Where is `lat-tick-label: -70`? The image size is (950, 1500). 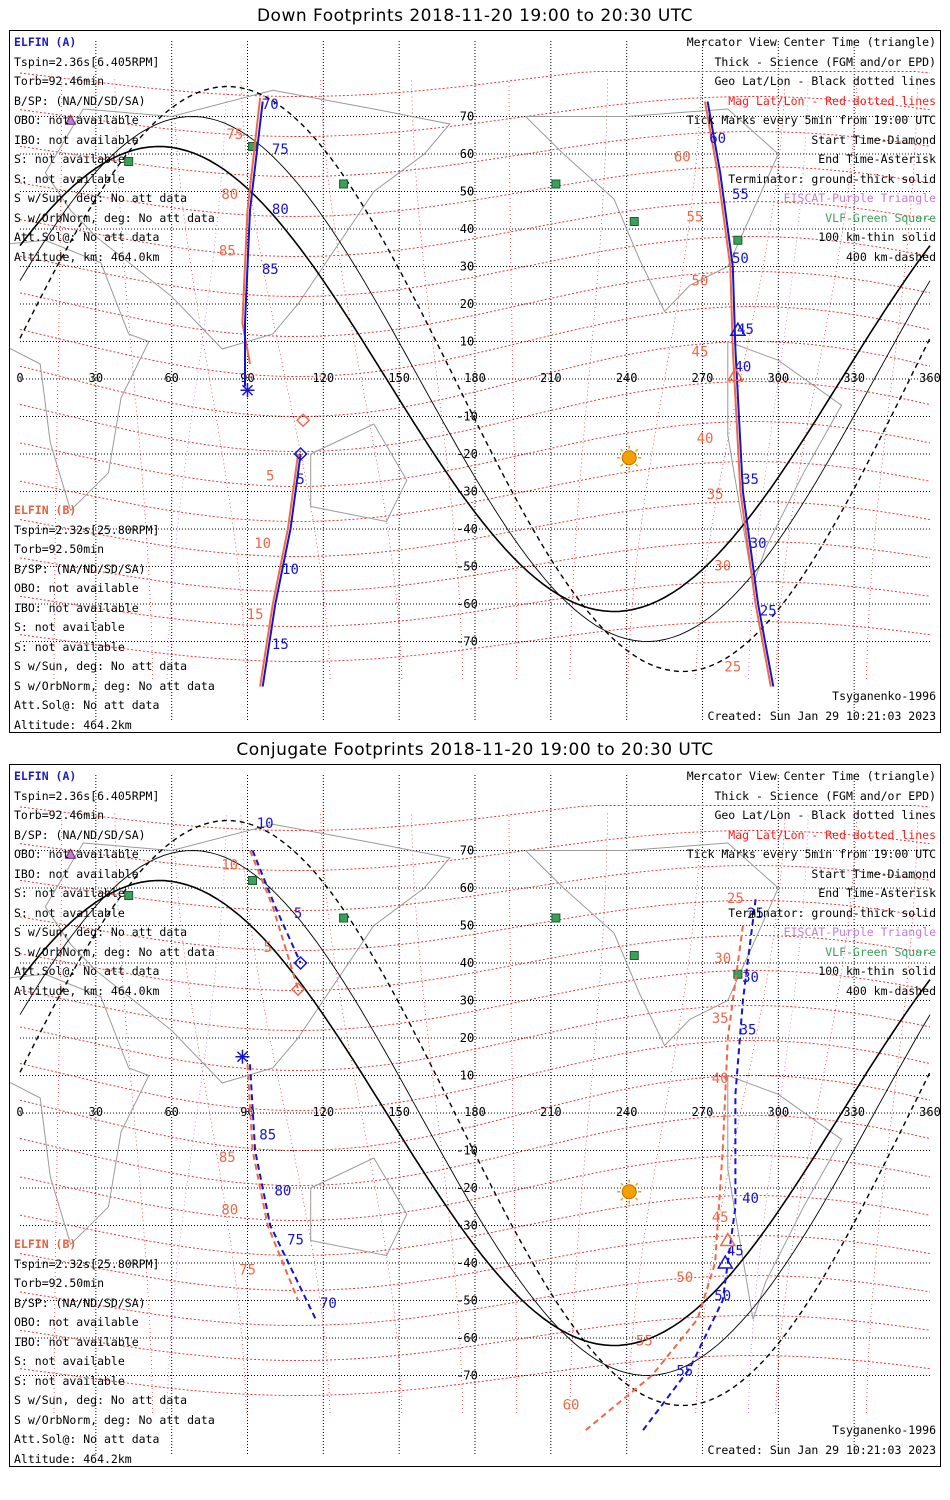 lat-tick-label: -70 is located at coordinates (467, 642).